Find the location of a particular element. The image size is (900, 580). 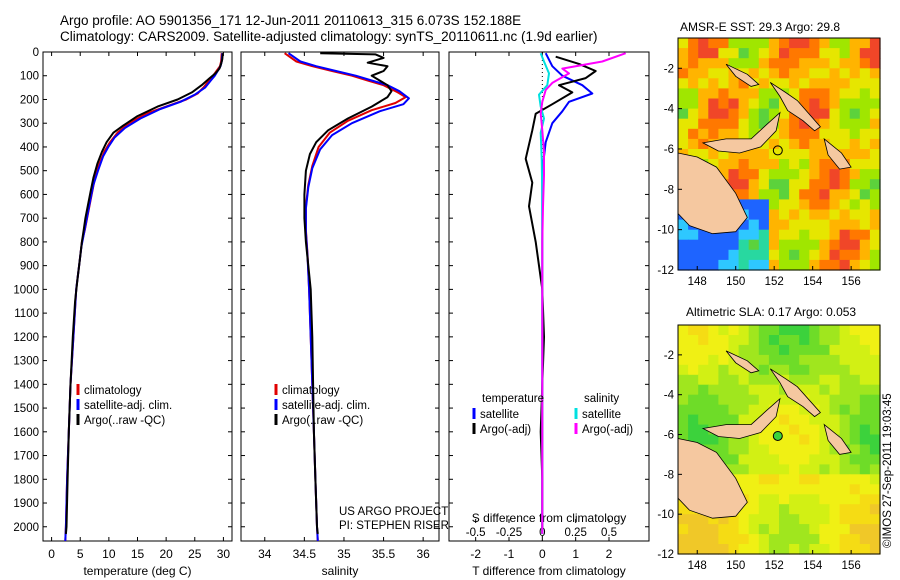

y-tick-label: 1100 is located at coordinates (26, 314).